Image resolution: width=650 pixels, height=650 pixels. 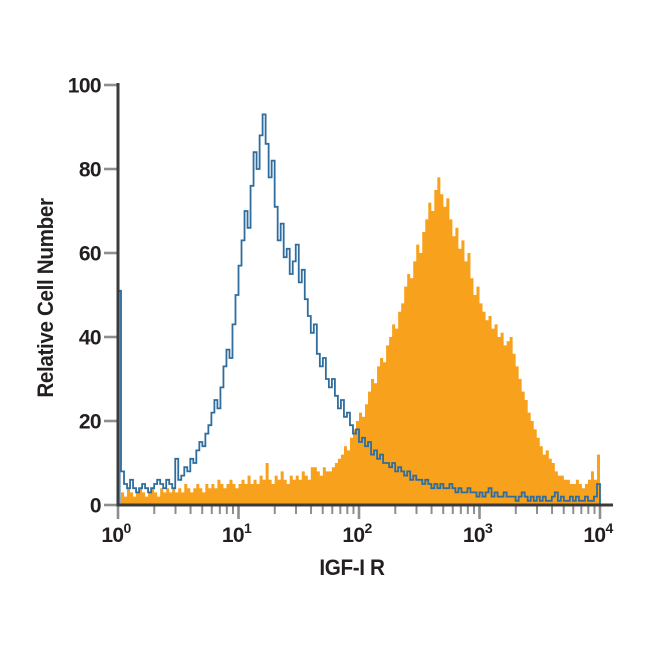 I want to click on y-tick-label: 40, so click(x=90, y=338).